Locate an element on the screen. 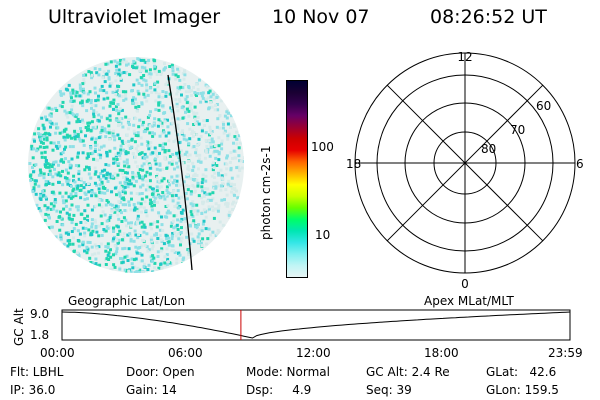  colorbar-tick-100: 100 is located at coordinates (322, 147).